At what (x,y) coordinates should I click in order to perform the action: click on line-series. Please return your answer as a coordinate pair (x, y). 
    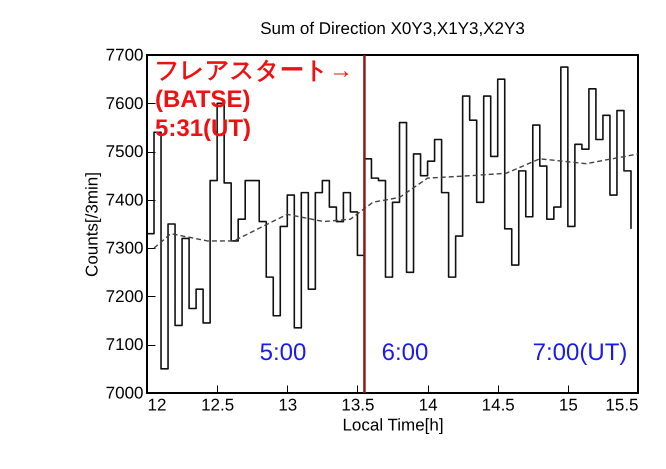
    Looking at the image, I should click on (395, 201).